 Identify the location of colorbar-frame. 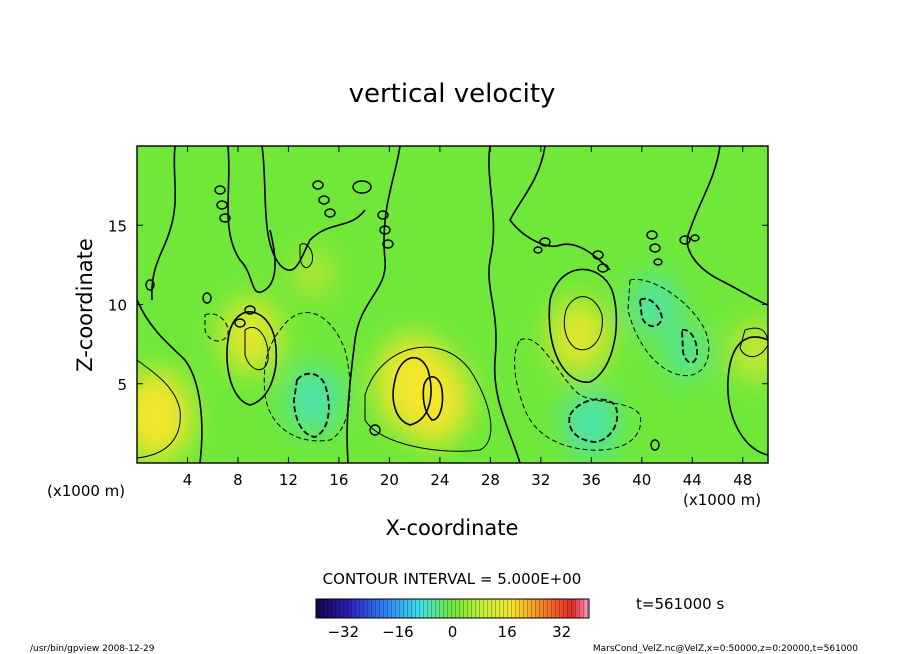
(452, 608).